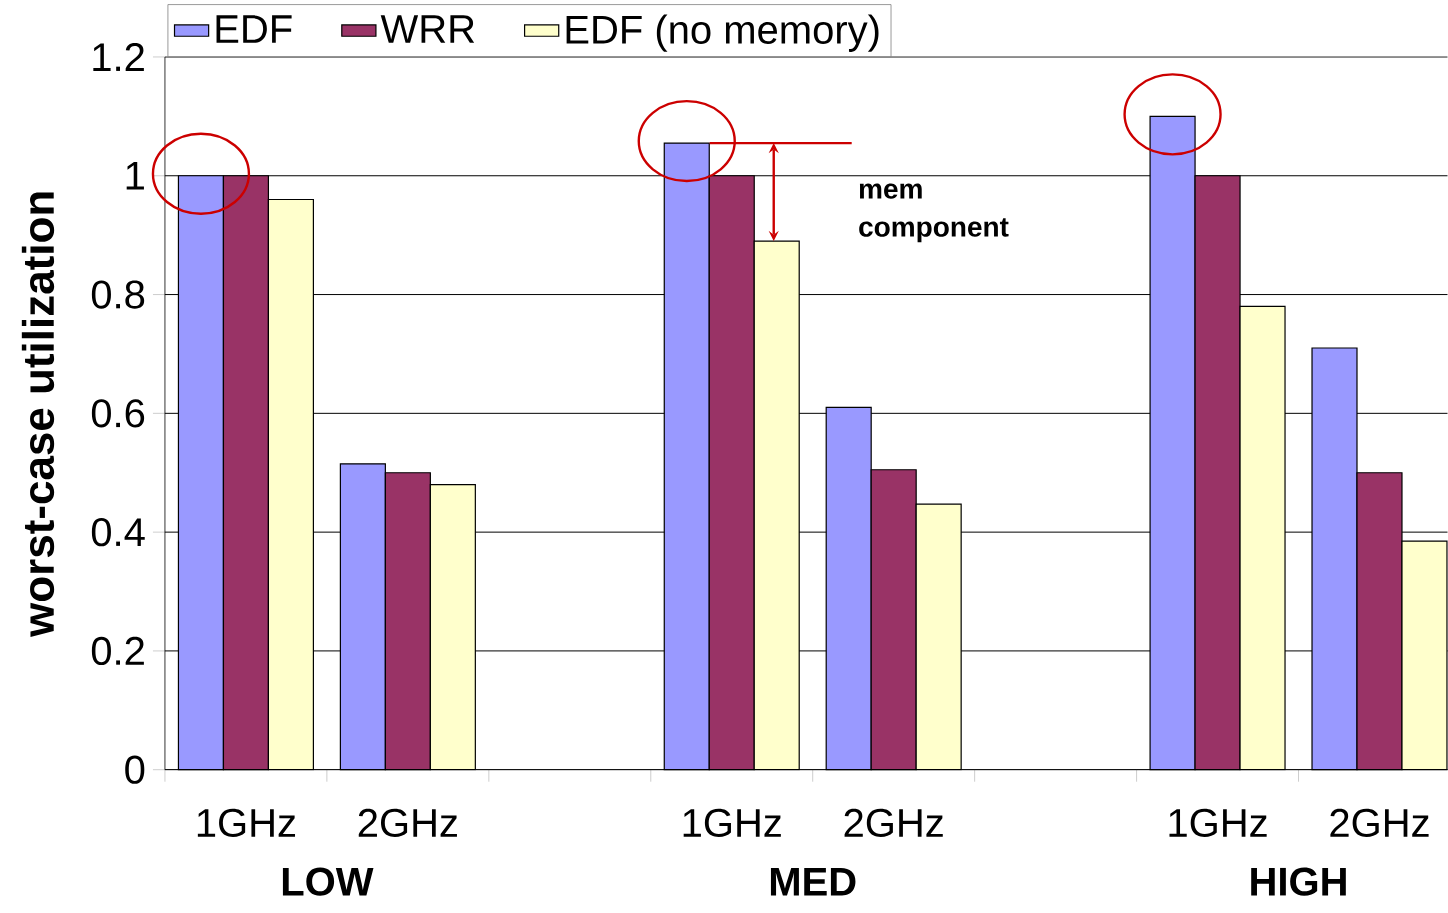  What do you see at coordinates (135, 770) in the screenshot?
I see `y-tick-label: 0` at bounding box center [135, 770].